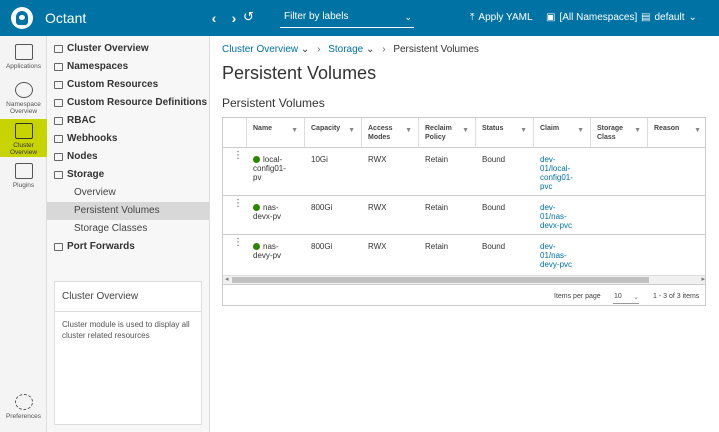 This screenshot has height=432, width=719. I want to click on volume-name-link: local-, so click(273, 159).